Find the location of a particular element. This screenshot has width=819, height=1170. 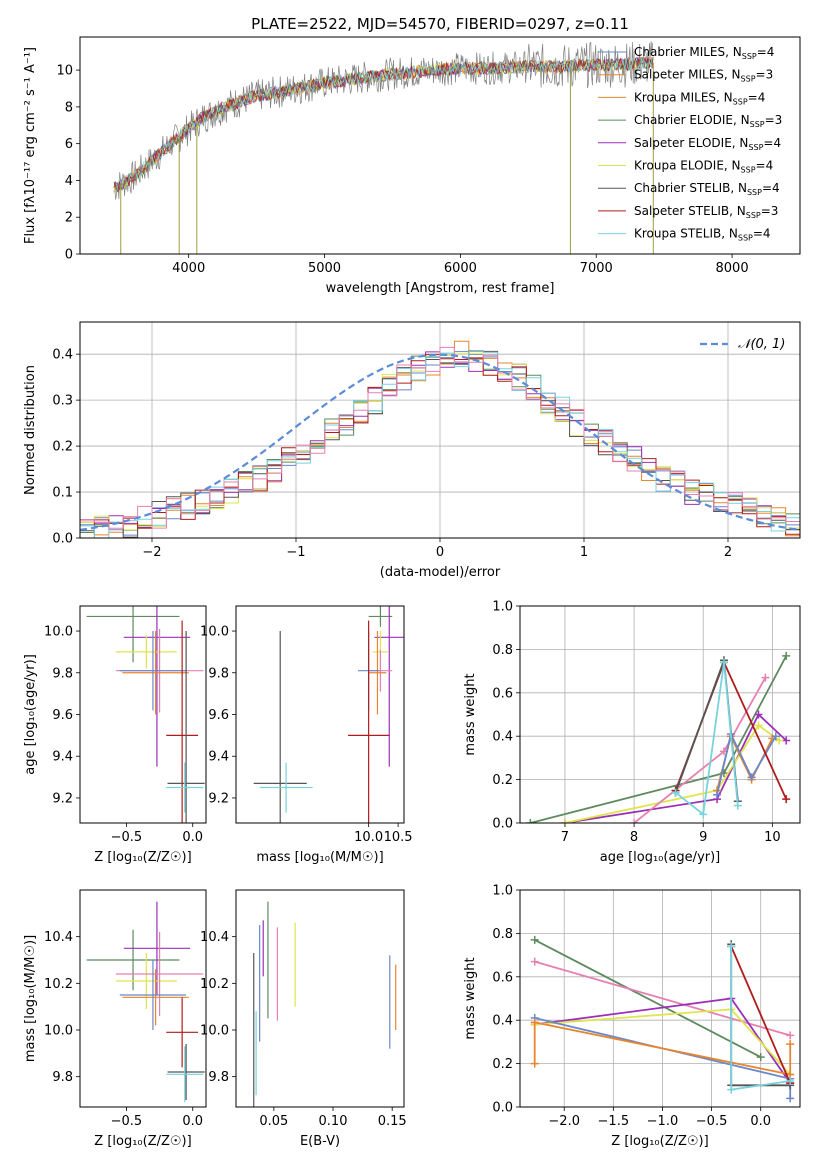

x-tick-label: −2.0 is located at coordinates (564, 1121).